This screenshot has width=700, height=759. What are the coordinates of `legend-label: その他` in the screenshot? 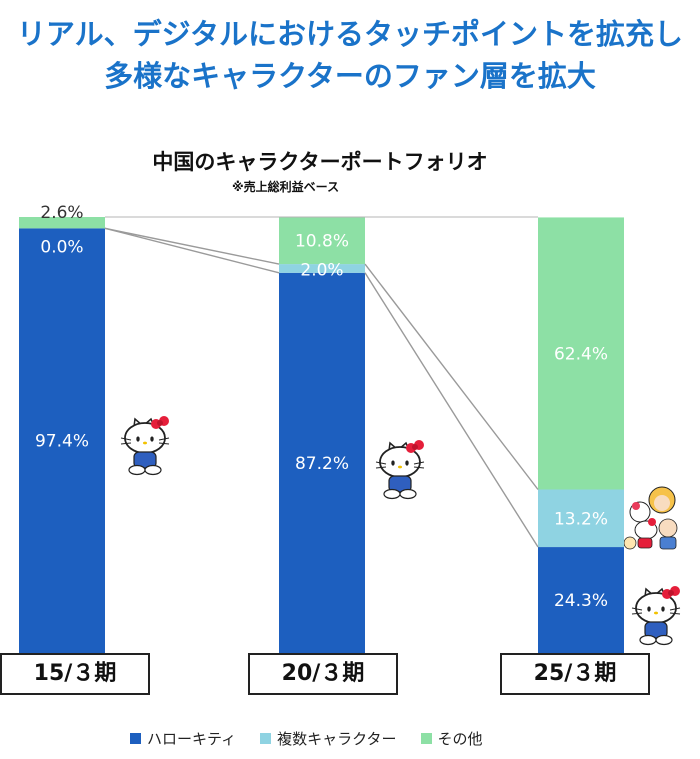 It's located at (460, 739).